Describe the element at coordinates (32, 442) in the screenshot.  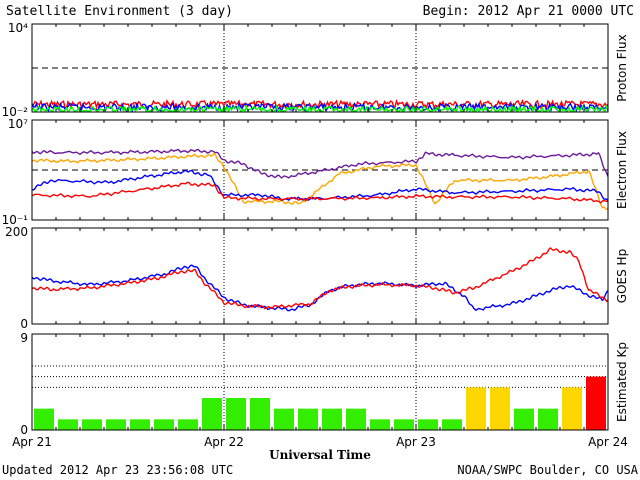
I see `x-tick-label: Apr 21` at that location.